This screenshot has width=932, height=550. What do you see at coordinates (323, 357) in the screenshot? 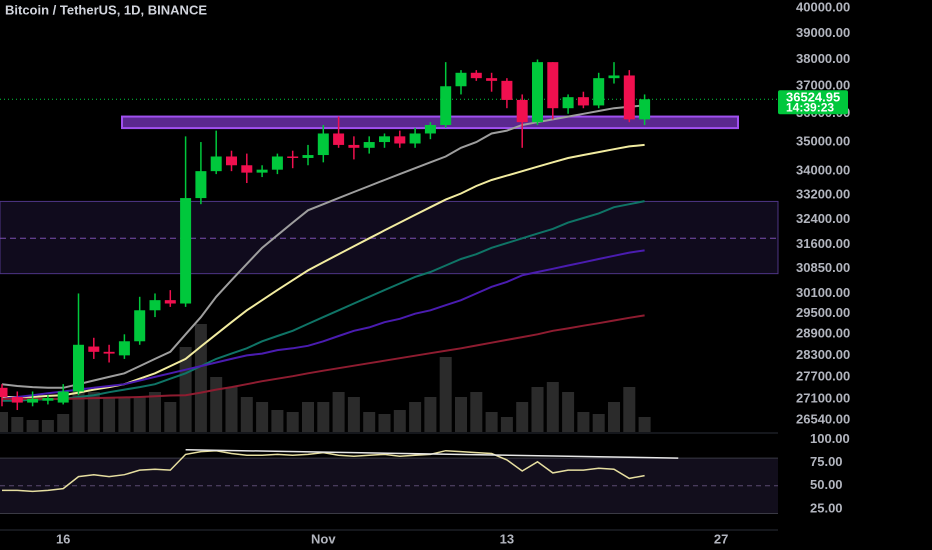
I see `moving-average` at bounding box center [323, 357].